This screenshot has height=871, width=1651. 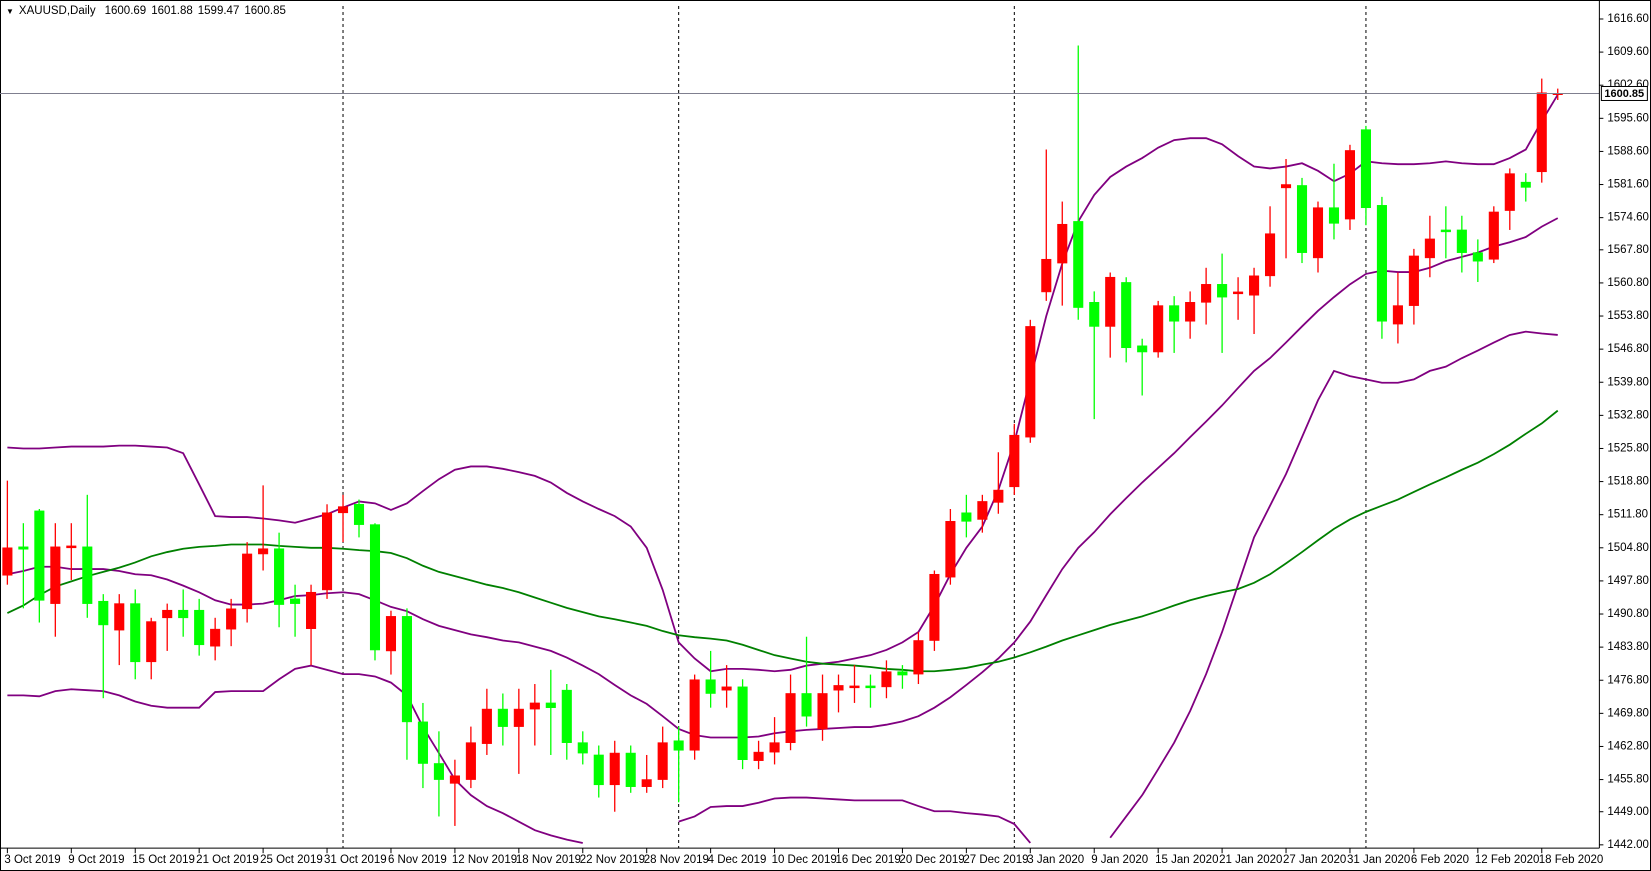 I want to click on header-low: 1599.47, so click(x=218, y=11).